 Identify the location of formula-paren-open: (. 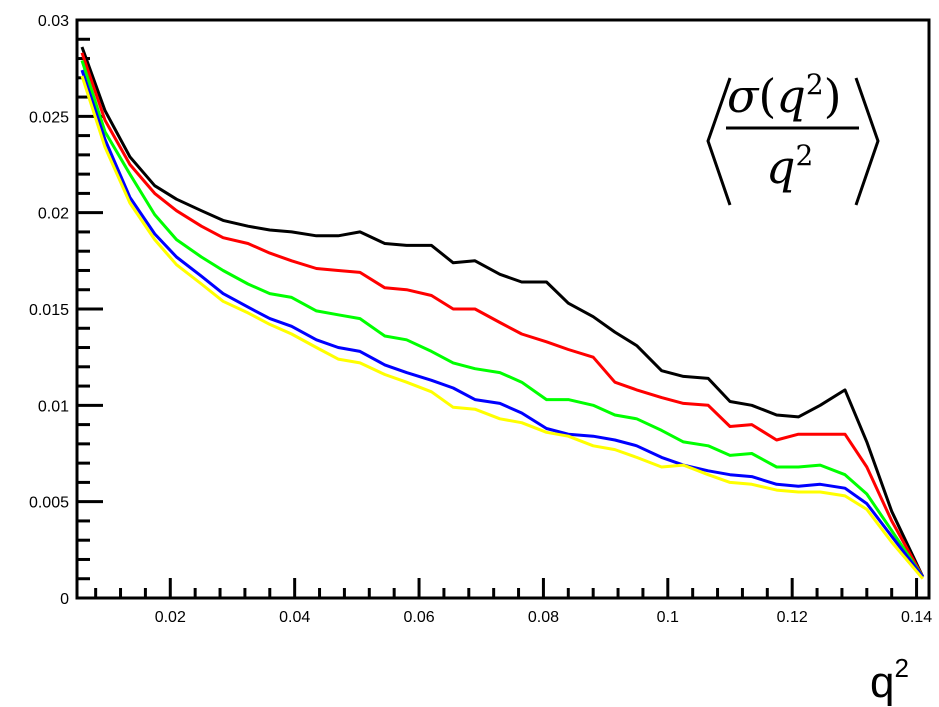
(767, 96).